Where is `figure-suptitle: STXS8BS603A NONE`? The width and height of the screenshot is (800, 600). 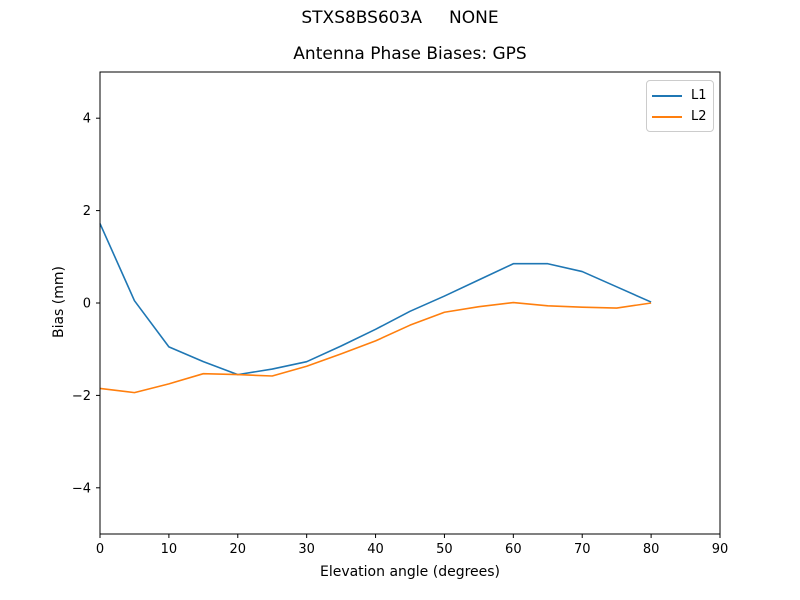 figure-suptitle: STXS8BS603A NONE is located at coordinates (400, 18).